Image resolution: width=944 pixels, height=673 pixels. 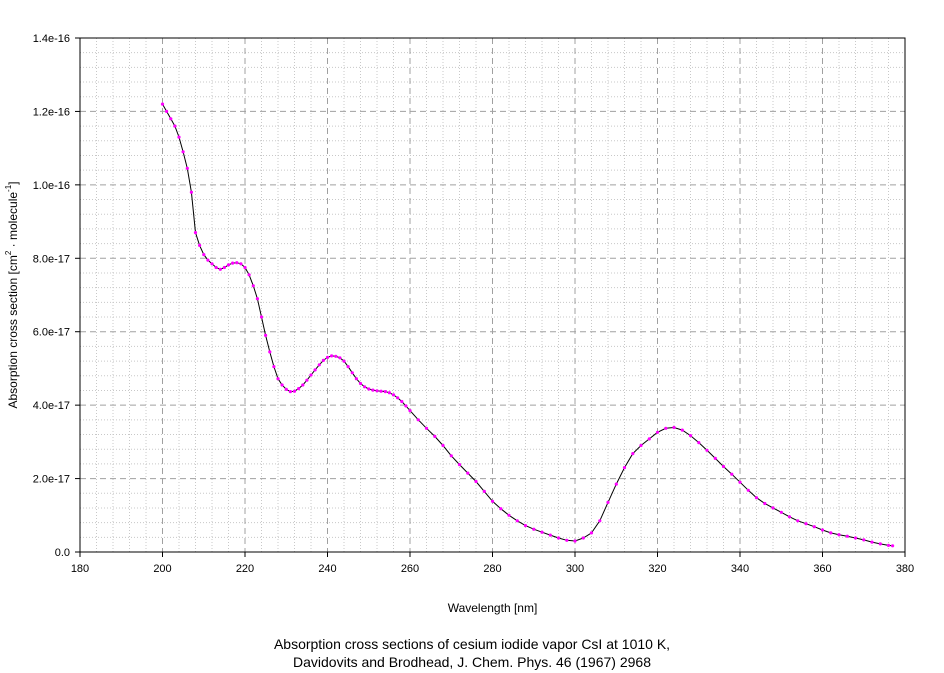 What do you see at coordinates (8, 188) in the screenshot?
I see `y-title-sup2: -1` at bounding box center [8, 188].